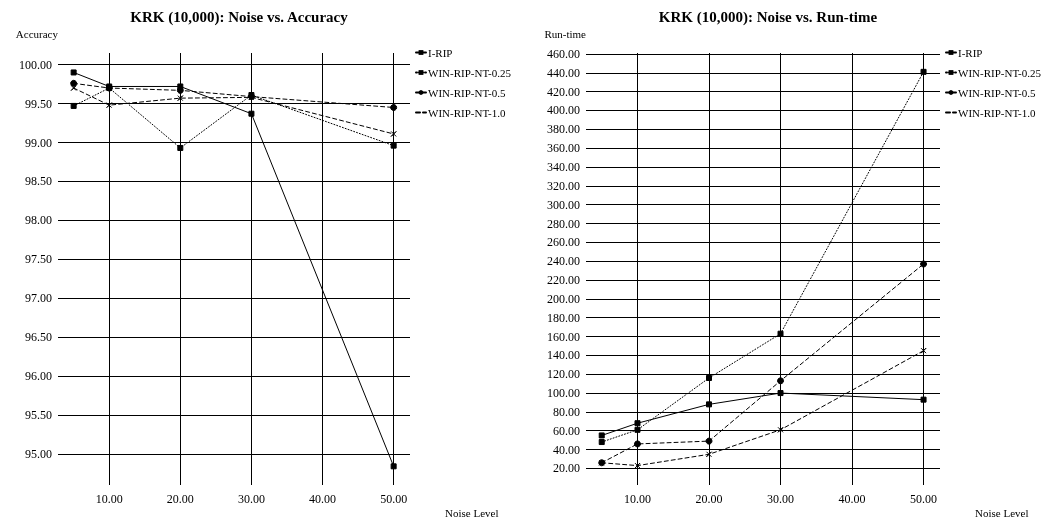 The width and height of the screenshot is (1045, 518). I want to click on y-tick-label: 97.00, so click(38, 298).